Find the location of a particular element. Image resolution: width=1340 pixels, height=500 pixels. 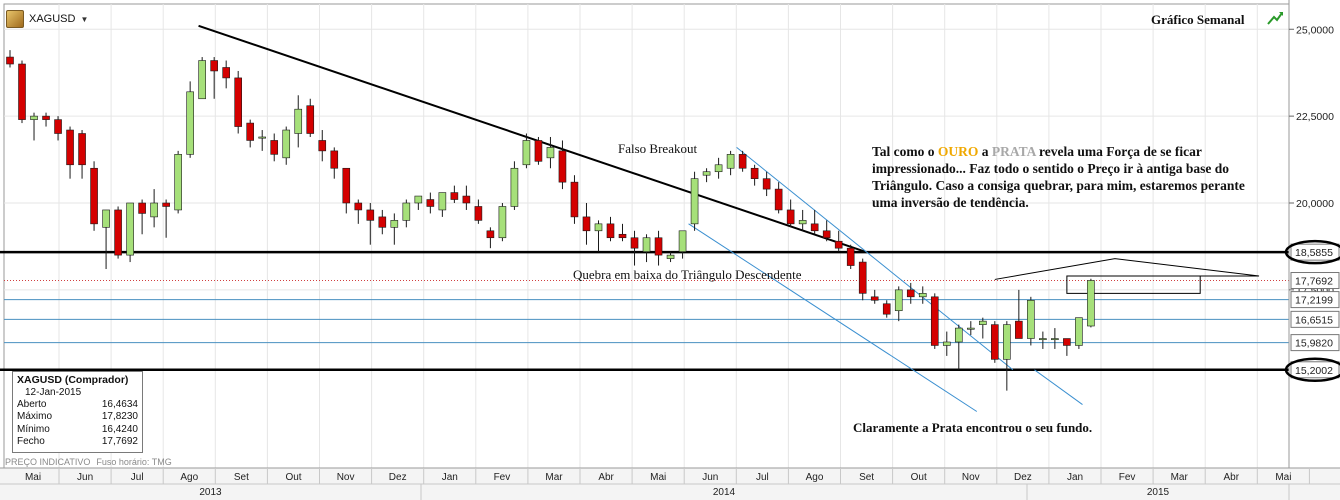

price-label: 17,2199 is located at coordinates (1314, 301).